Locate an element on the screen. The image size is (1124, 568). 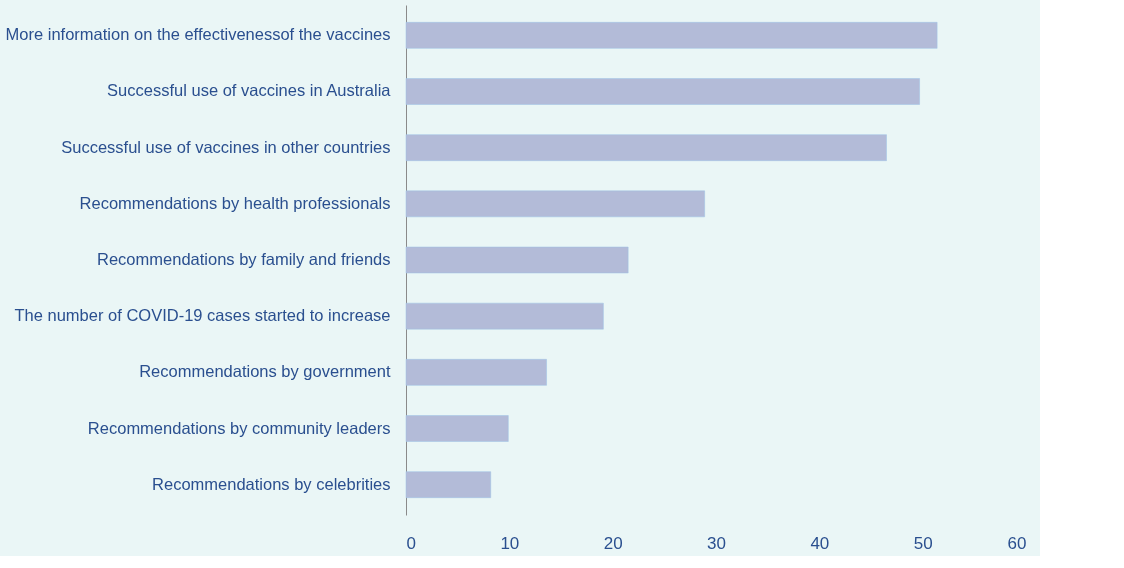
y-tick-label: Successful use of vaccines in other countries is located at coordinates (226, 146).